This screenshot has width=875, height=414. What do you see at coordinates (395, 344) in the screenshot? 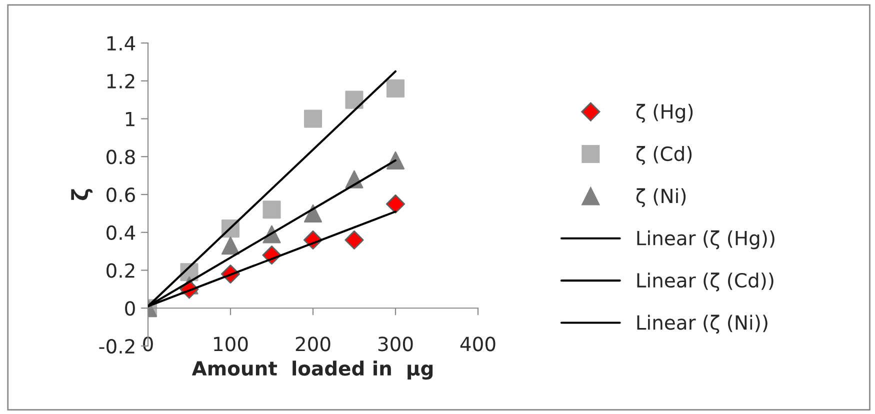
I see `x-tick-label: 300` at bounding box center [395, 344].